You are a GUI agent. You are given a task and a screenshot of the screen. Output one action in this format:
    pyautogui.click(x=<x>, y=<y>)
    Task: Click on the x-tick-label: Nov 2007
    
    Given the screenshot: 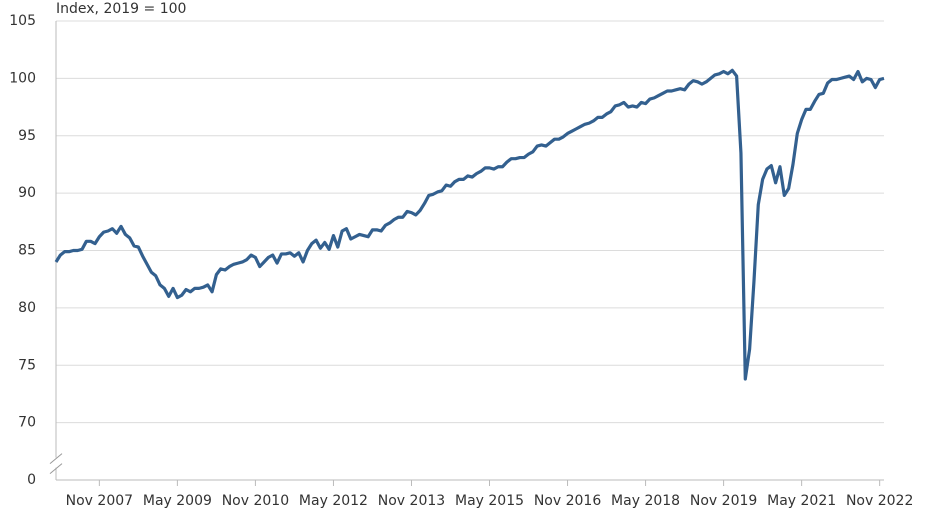 What is the action you would take?
    pyautogui.click(x=99, y=501)
    